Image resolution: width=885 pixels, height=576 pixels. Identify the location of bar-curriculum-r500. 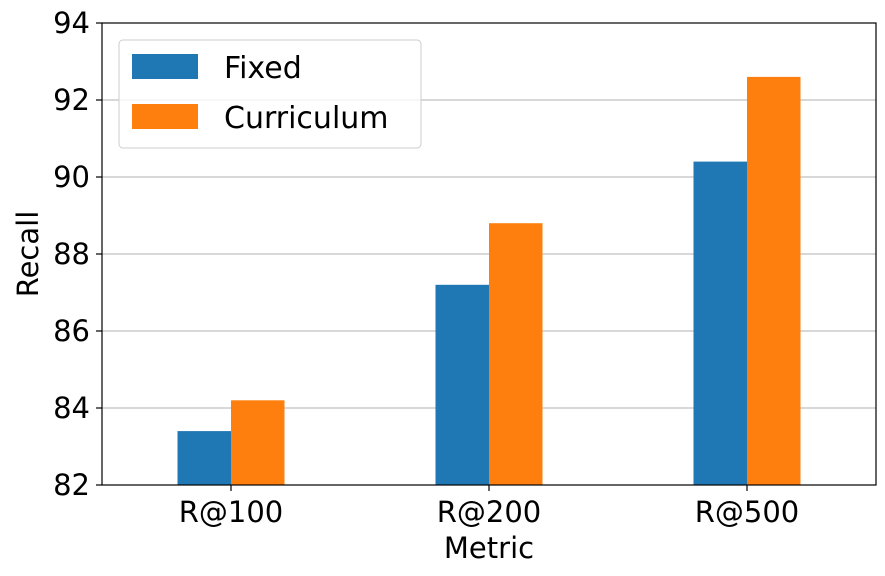
(774, 281).